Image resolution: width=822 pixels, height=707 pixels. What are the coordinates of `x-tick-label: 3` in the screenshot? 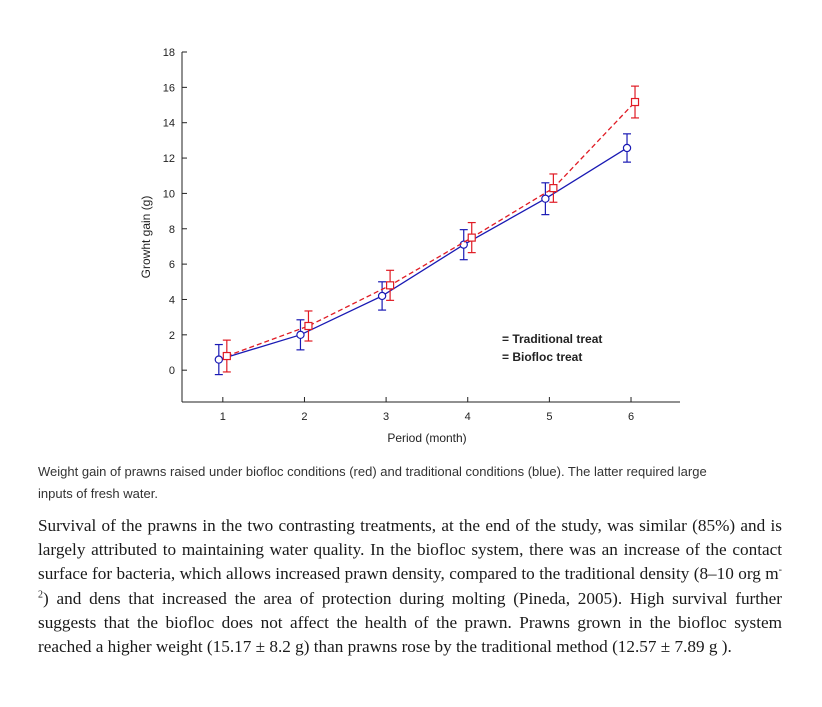 It's located at (386, 417).